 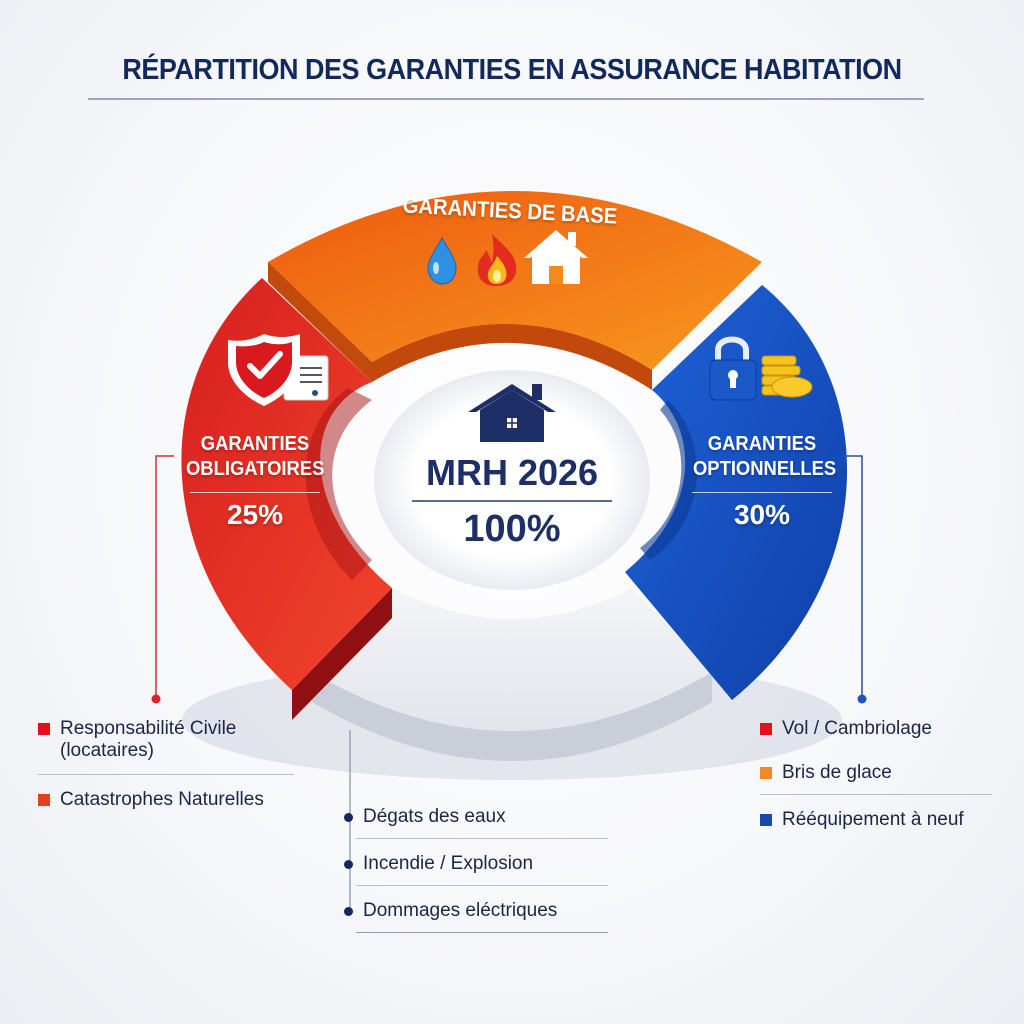 What do you see at coordinates (255, 469) in the screenshot?
I see `segment-obligatoires-title-2: OBLIGATOIRES` at bounding box center [255, 469].